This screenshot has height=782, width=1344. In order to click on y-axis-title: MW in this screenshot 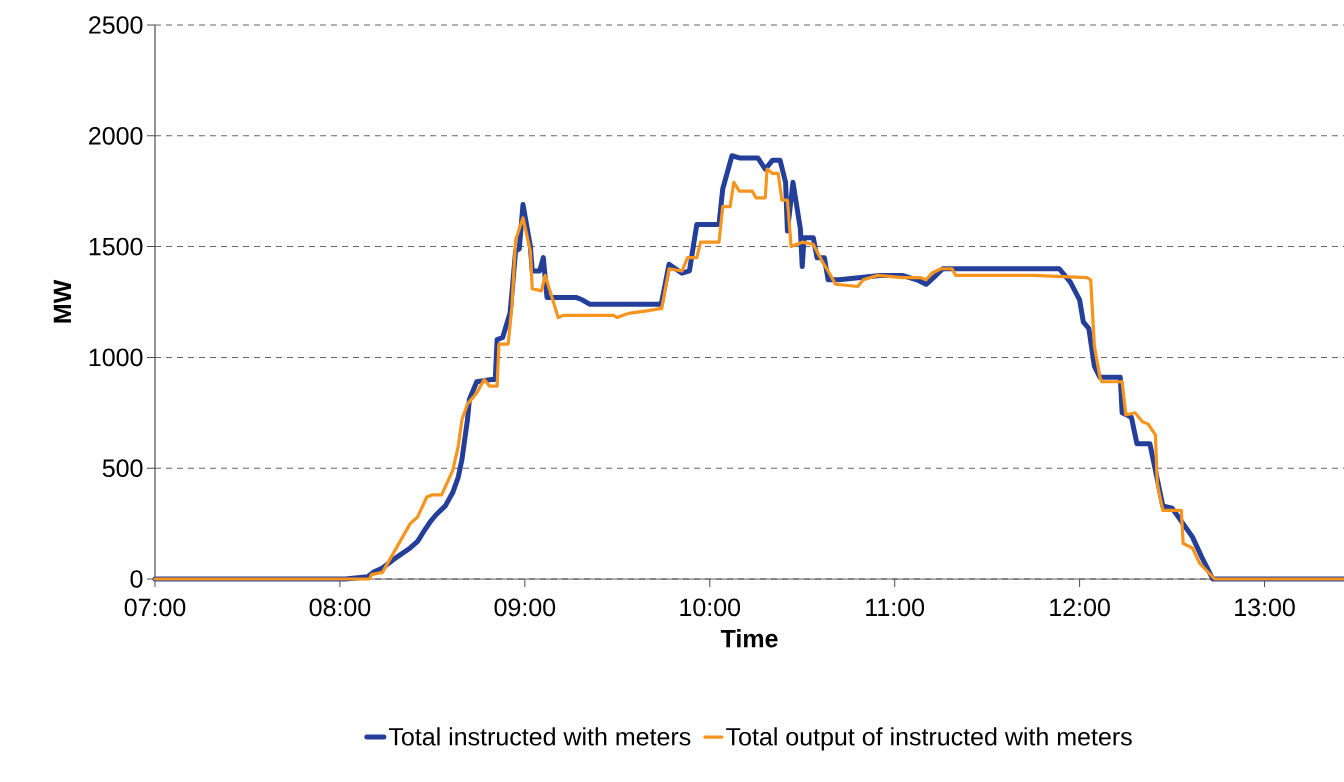, I will do `click(62, 301)`.